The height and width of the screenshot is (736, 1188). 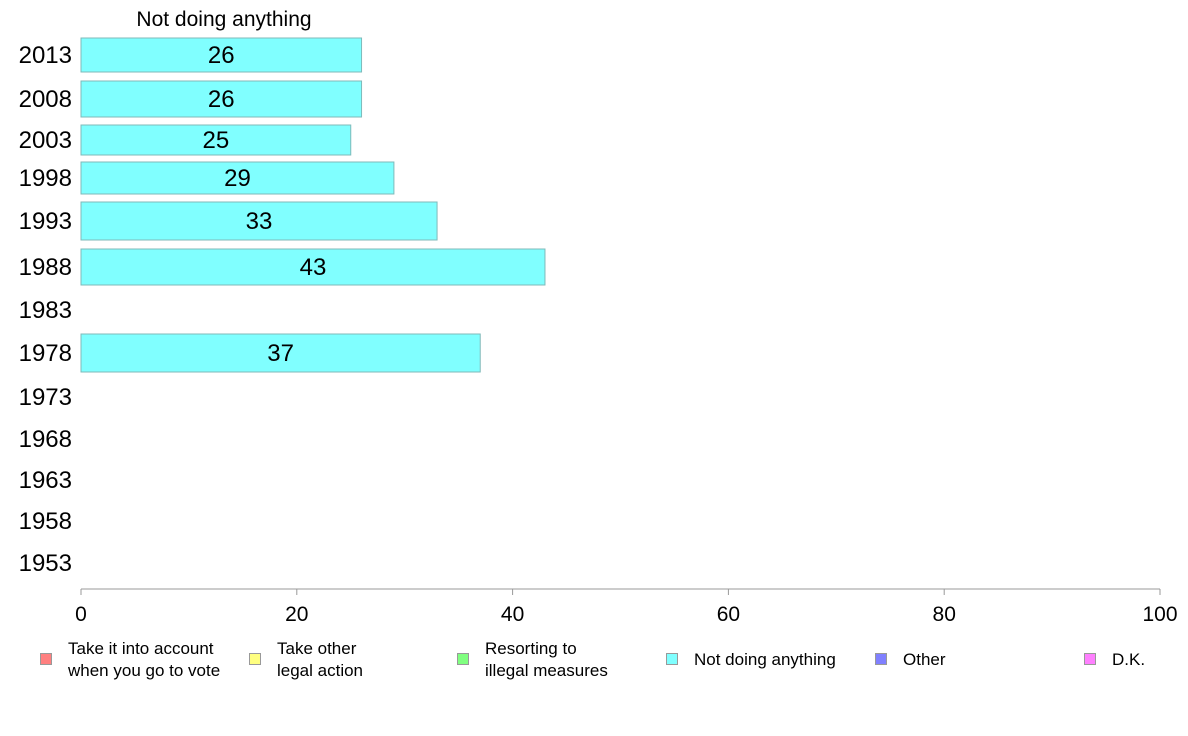 I want to click on data-label: 29, so click(x=237, y=178).